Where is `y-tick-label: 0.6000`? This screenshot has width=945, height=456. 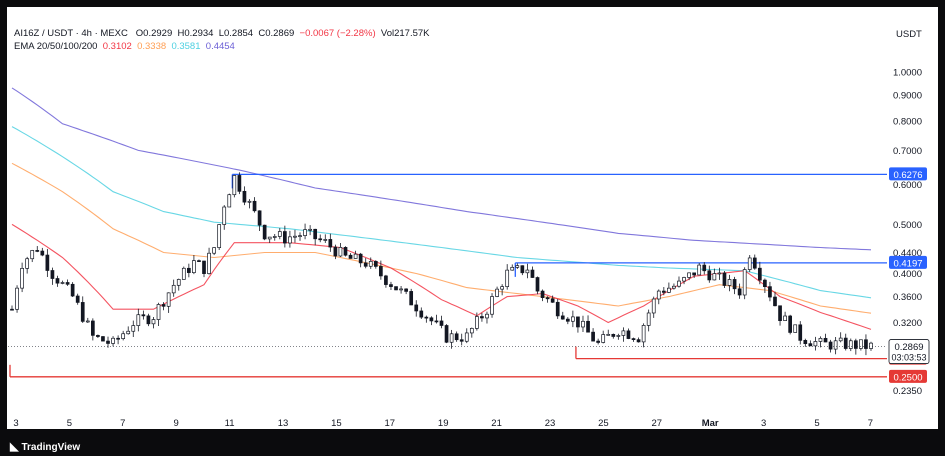
y-tick-label: 0.6000 is located at coordinates (907, 185).